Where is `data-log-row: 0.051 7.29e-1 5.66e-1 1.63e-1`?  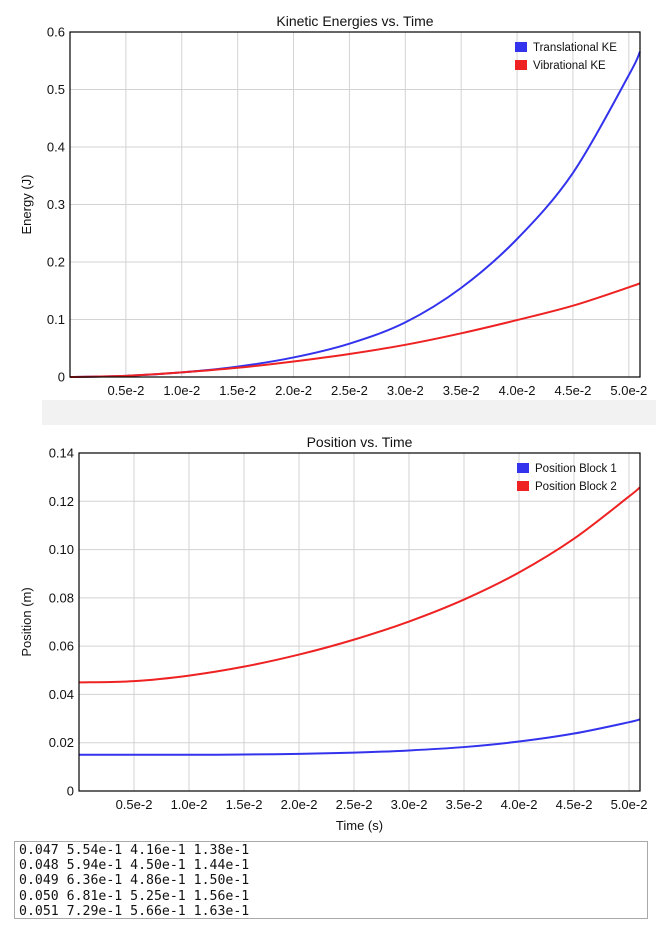
data-log-row: 0.051 7.29e-1 5.66e-1 1.63e-1 is located at coordinates (134, 911).